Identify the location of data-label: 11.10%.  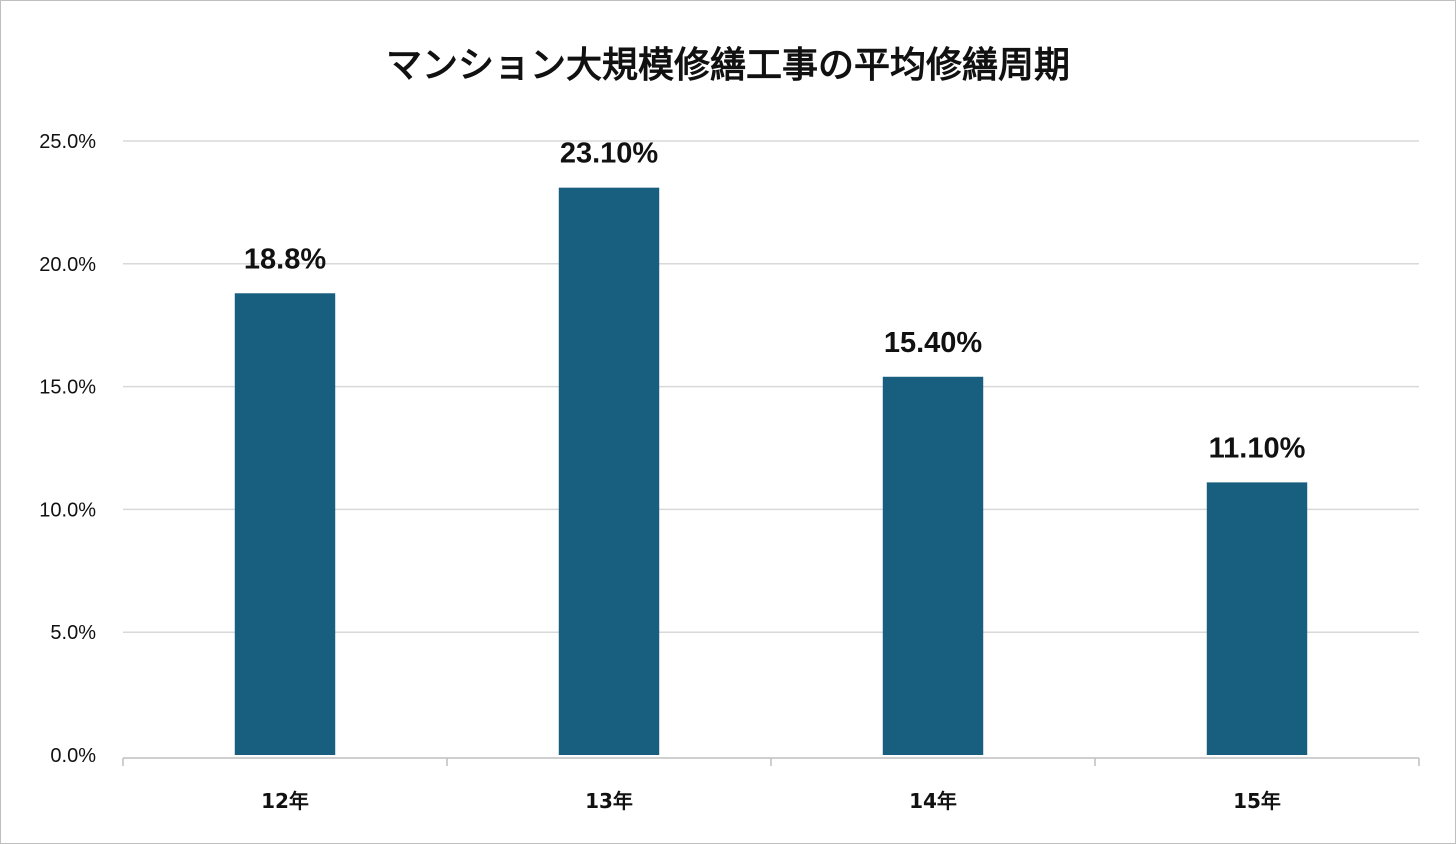
(1257, 448).